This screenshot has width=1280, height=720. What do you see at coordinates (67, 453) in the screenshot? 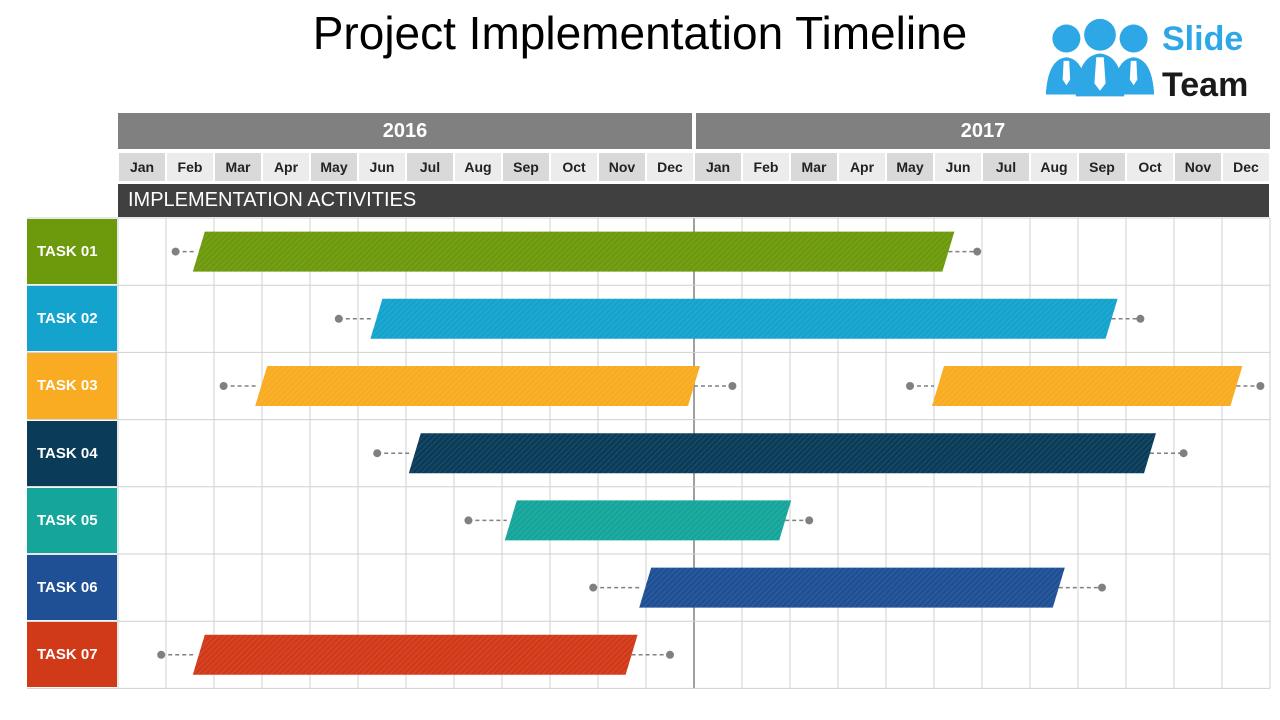
I see `task-label-text: TASK 04` at bounding box center [67, 453].